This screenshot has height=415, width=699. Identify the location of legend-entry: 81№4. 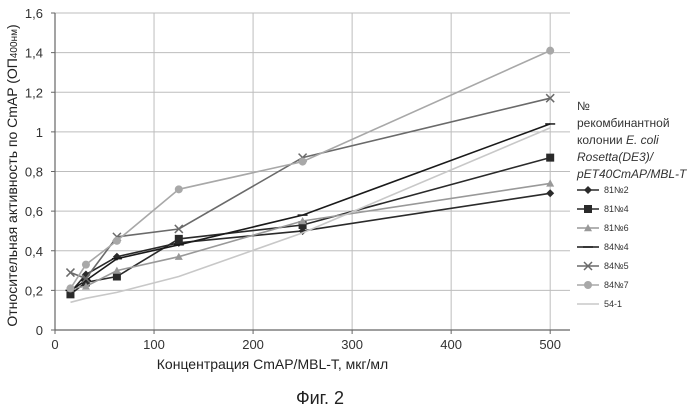
(603, 209).